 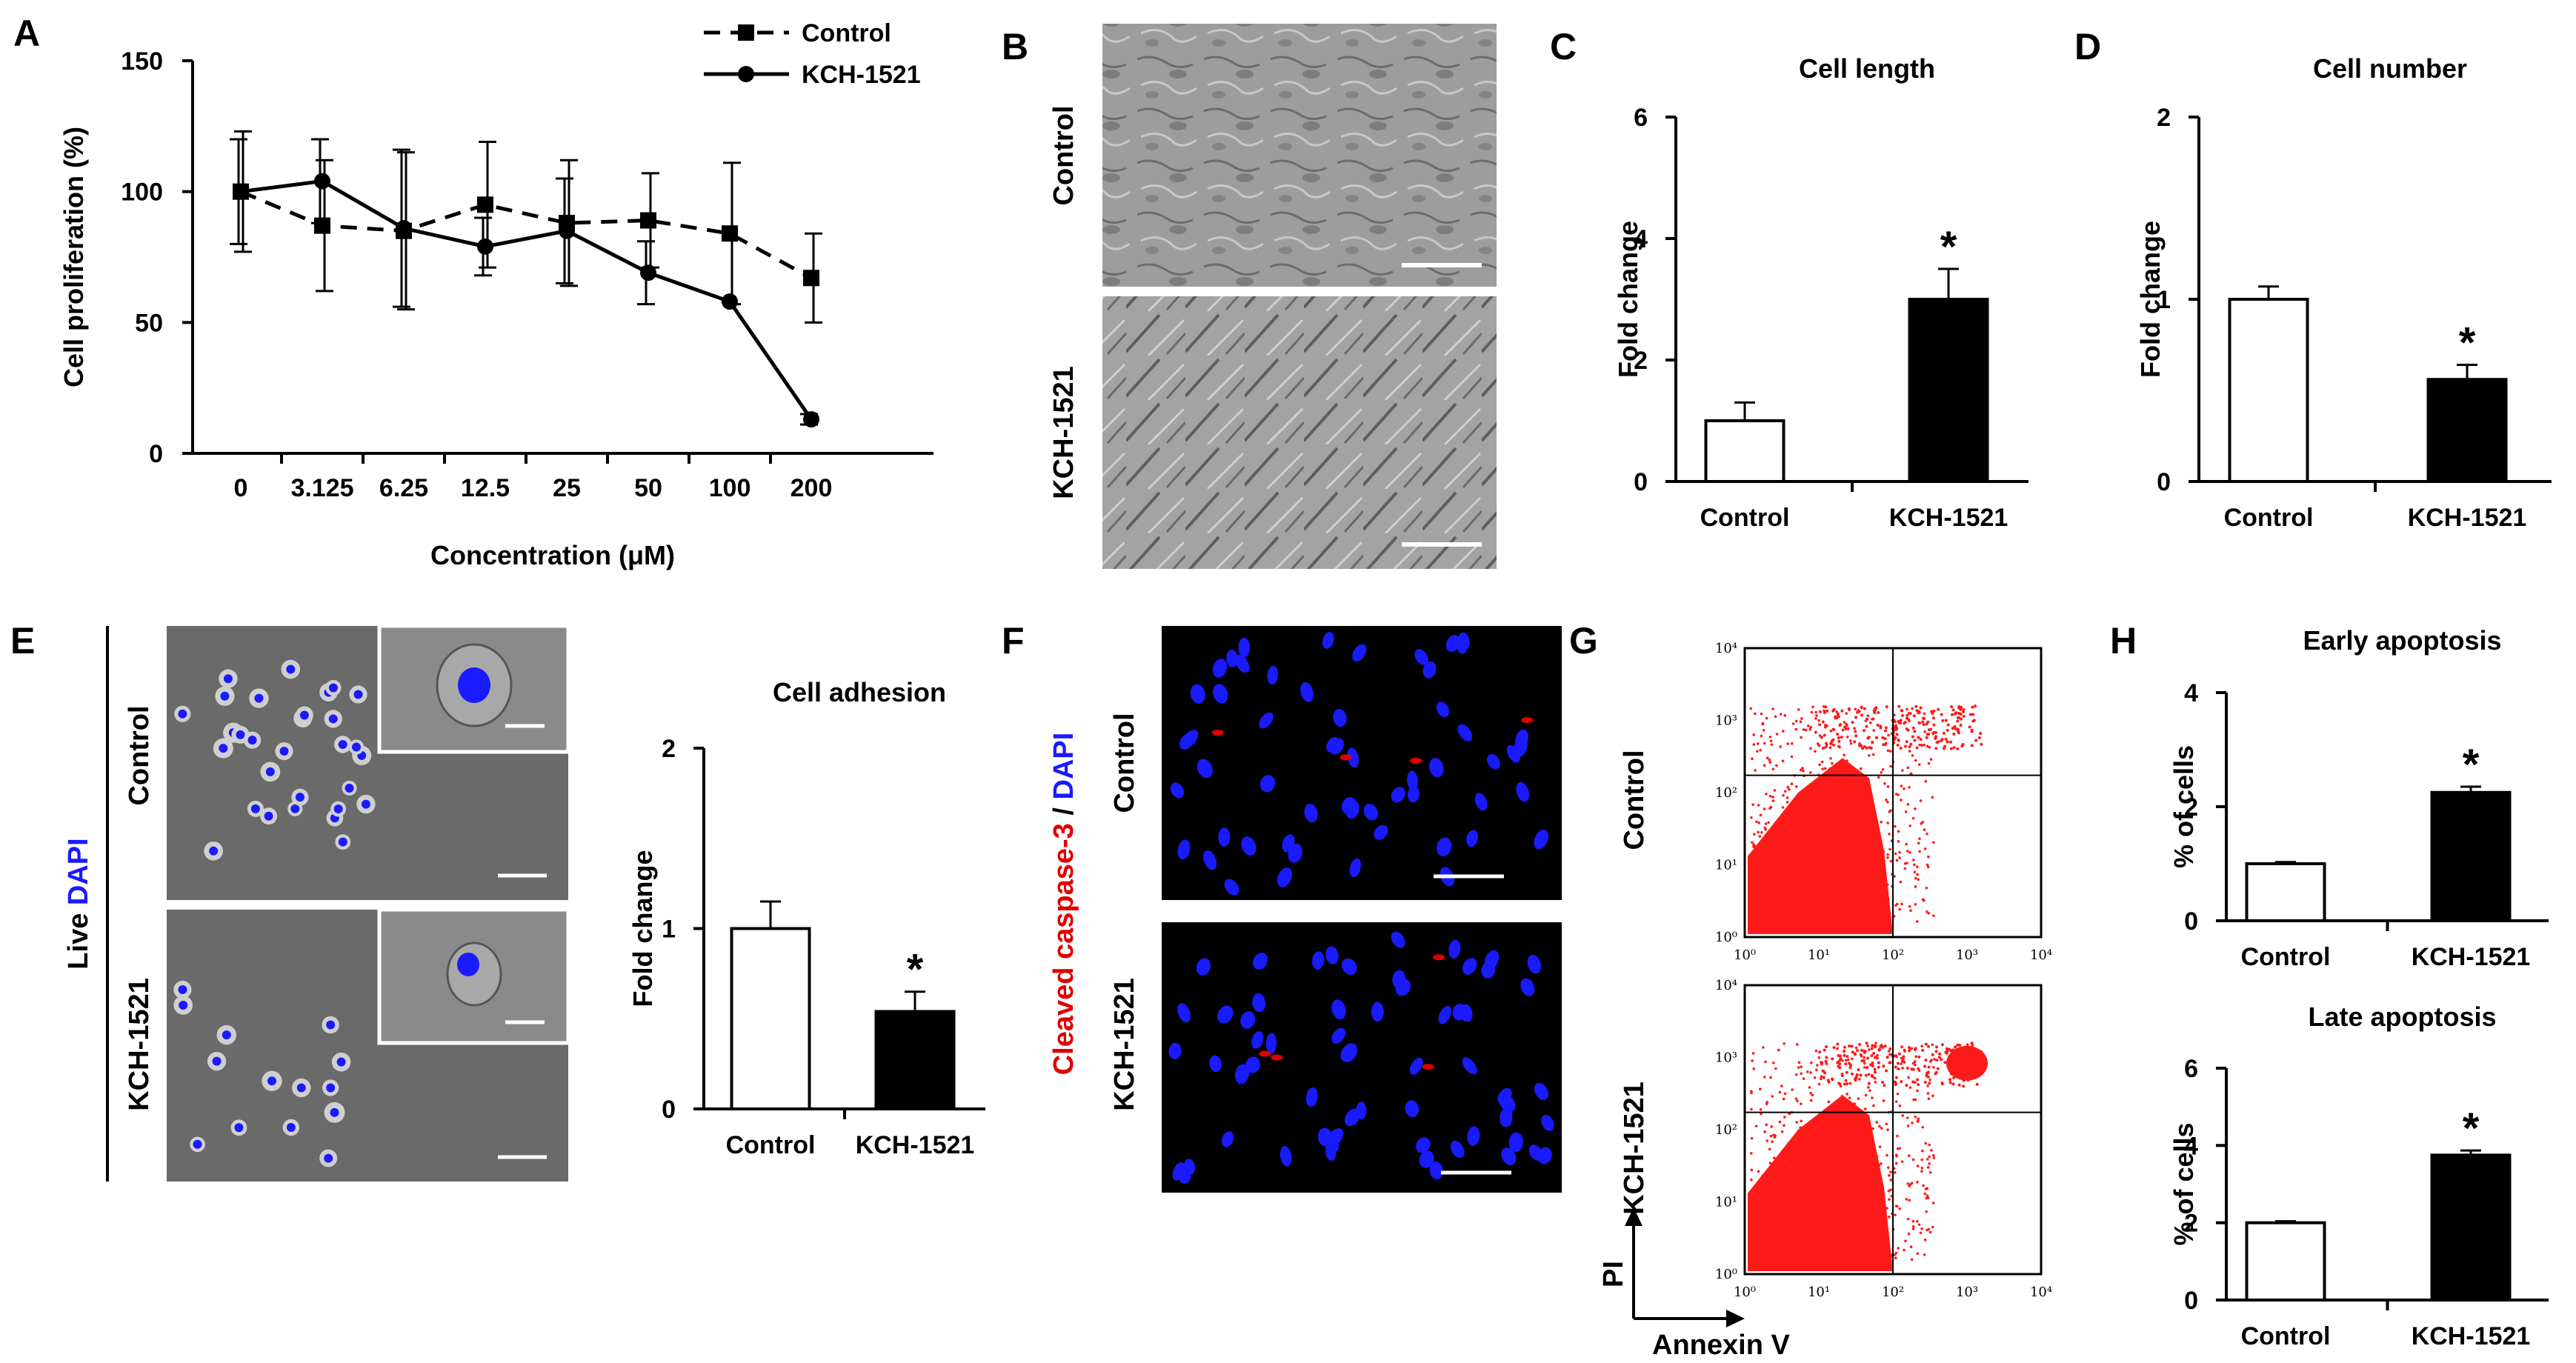 What do you see at coordinates (1821, 846) in the screenshot?
I see `panel-g-population-dense-control` at bounding box center [1821, 846].